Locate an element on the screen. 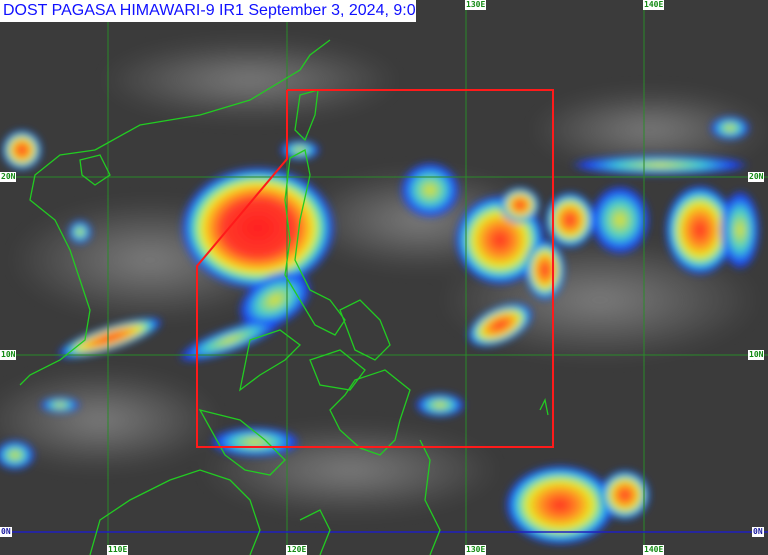 Image resolution: width=768 pixels, height=555 pixels. lat-label-0n-left: 0N is located at coordinates (6, 532).